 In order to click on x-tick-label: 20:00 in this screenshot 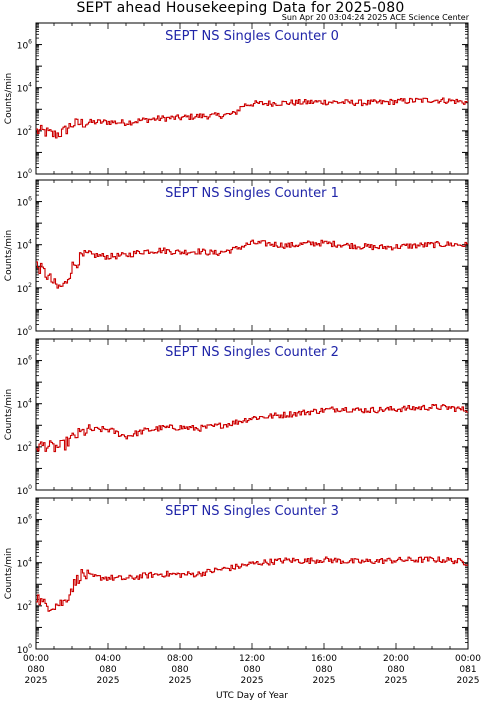, I will do `click(396, 659)`.